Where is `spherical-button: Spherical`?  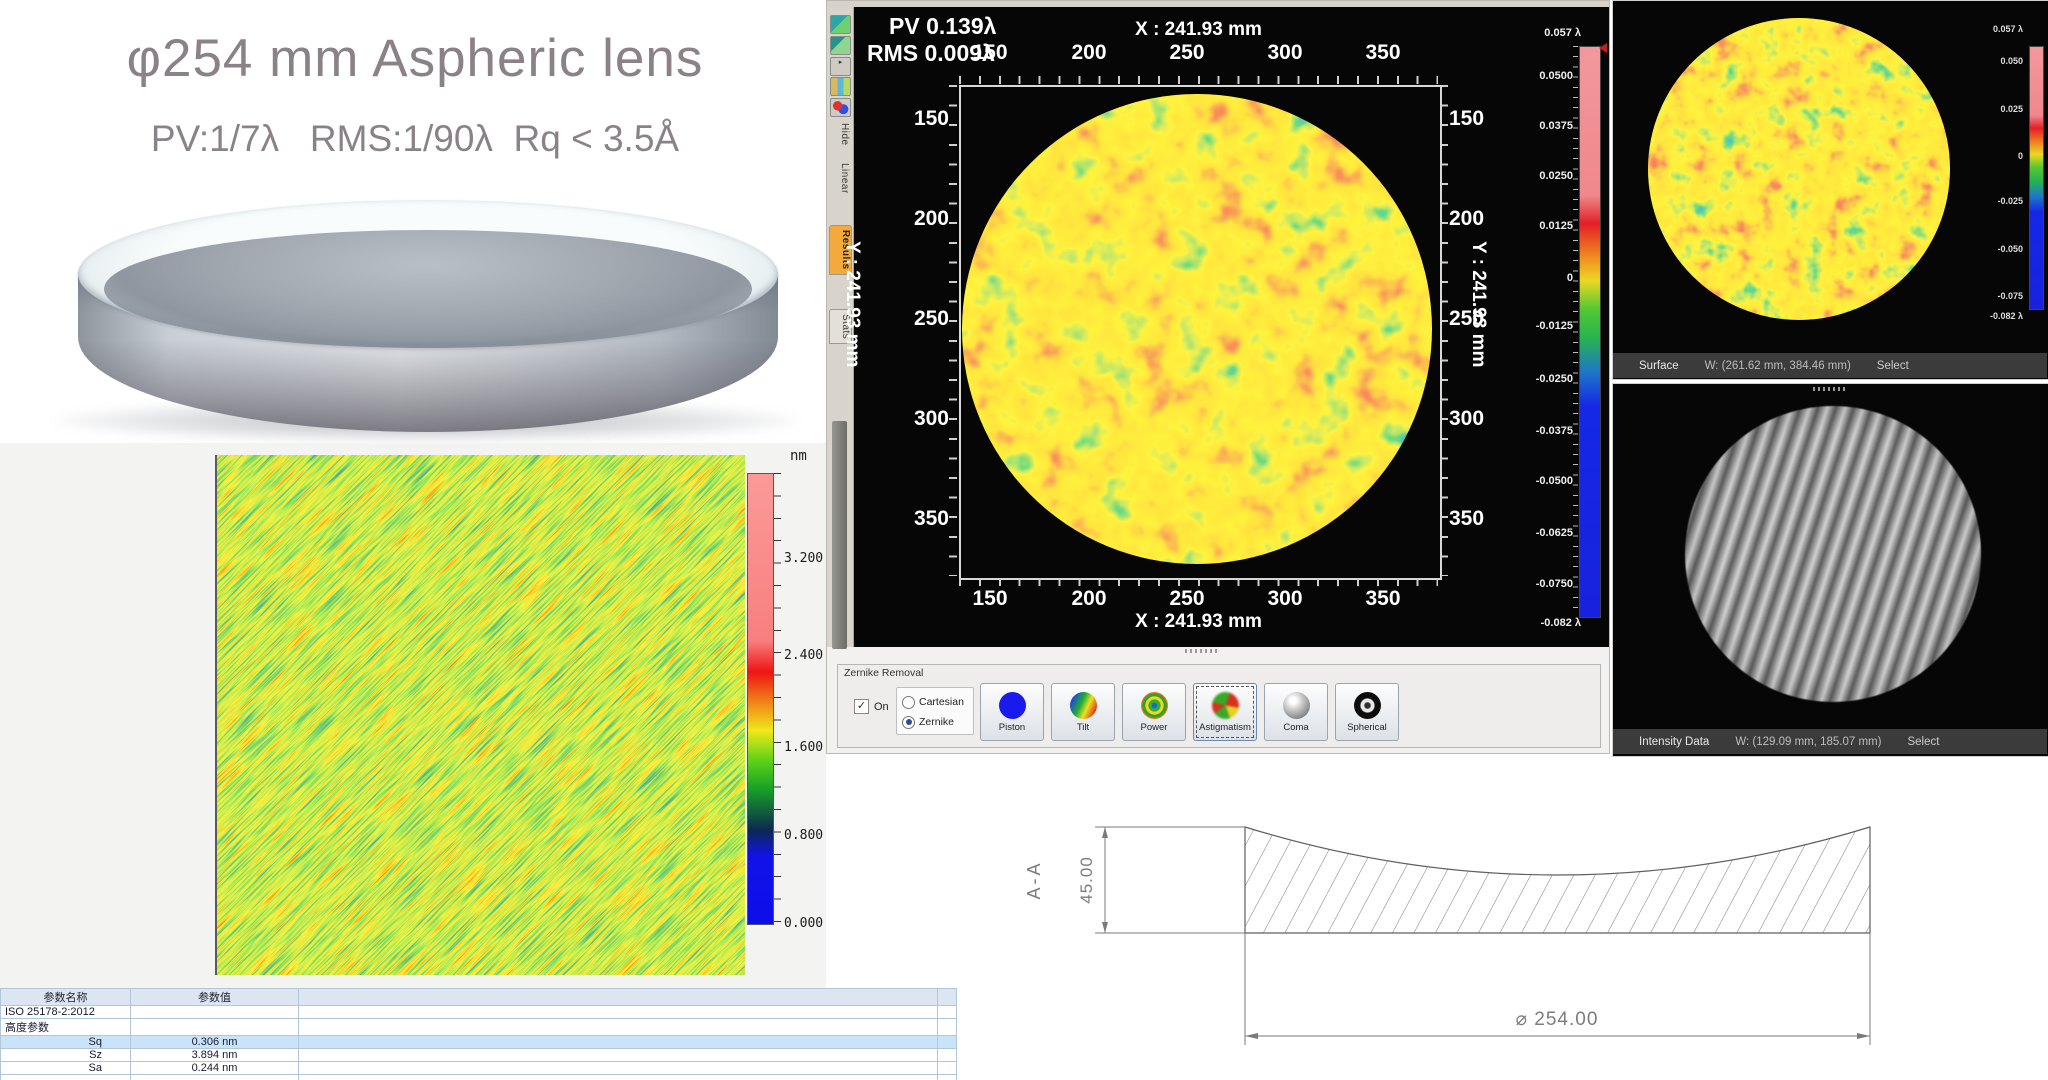 spherical-button: Spherical is located at coordinates (1367, 712).